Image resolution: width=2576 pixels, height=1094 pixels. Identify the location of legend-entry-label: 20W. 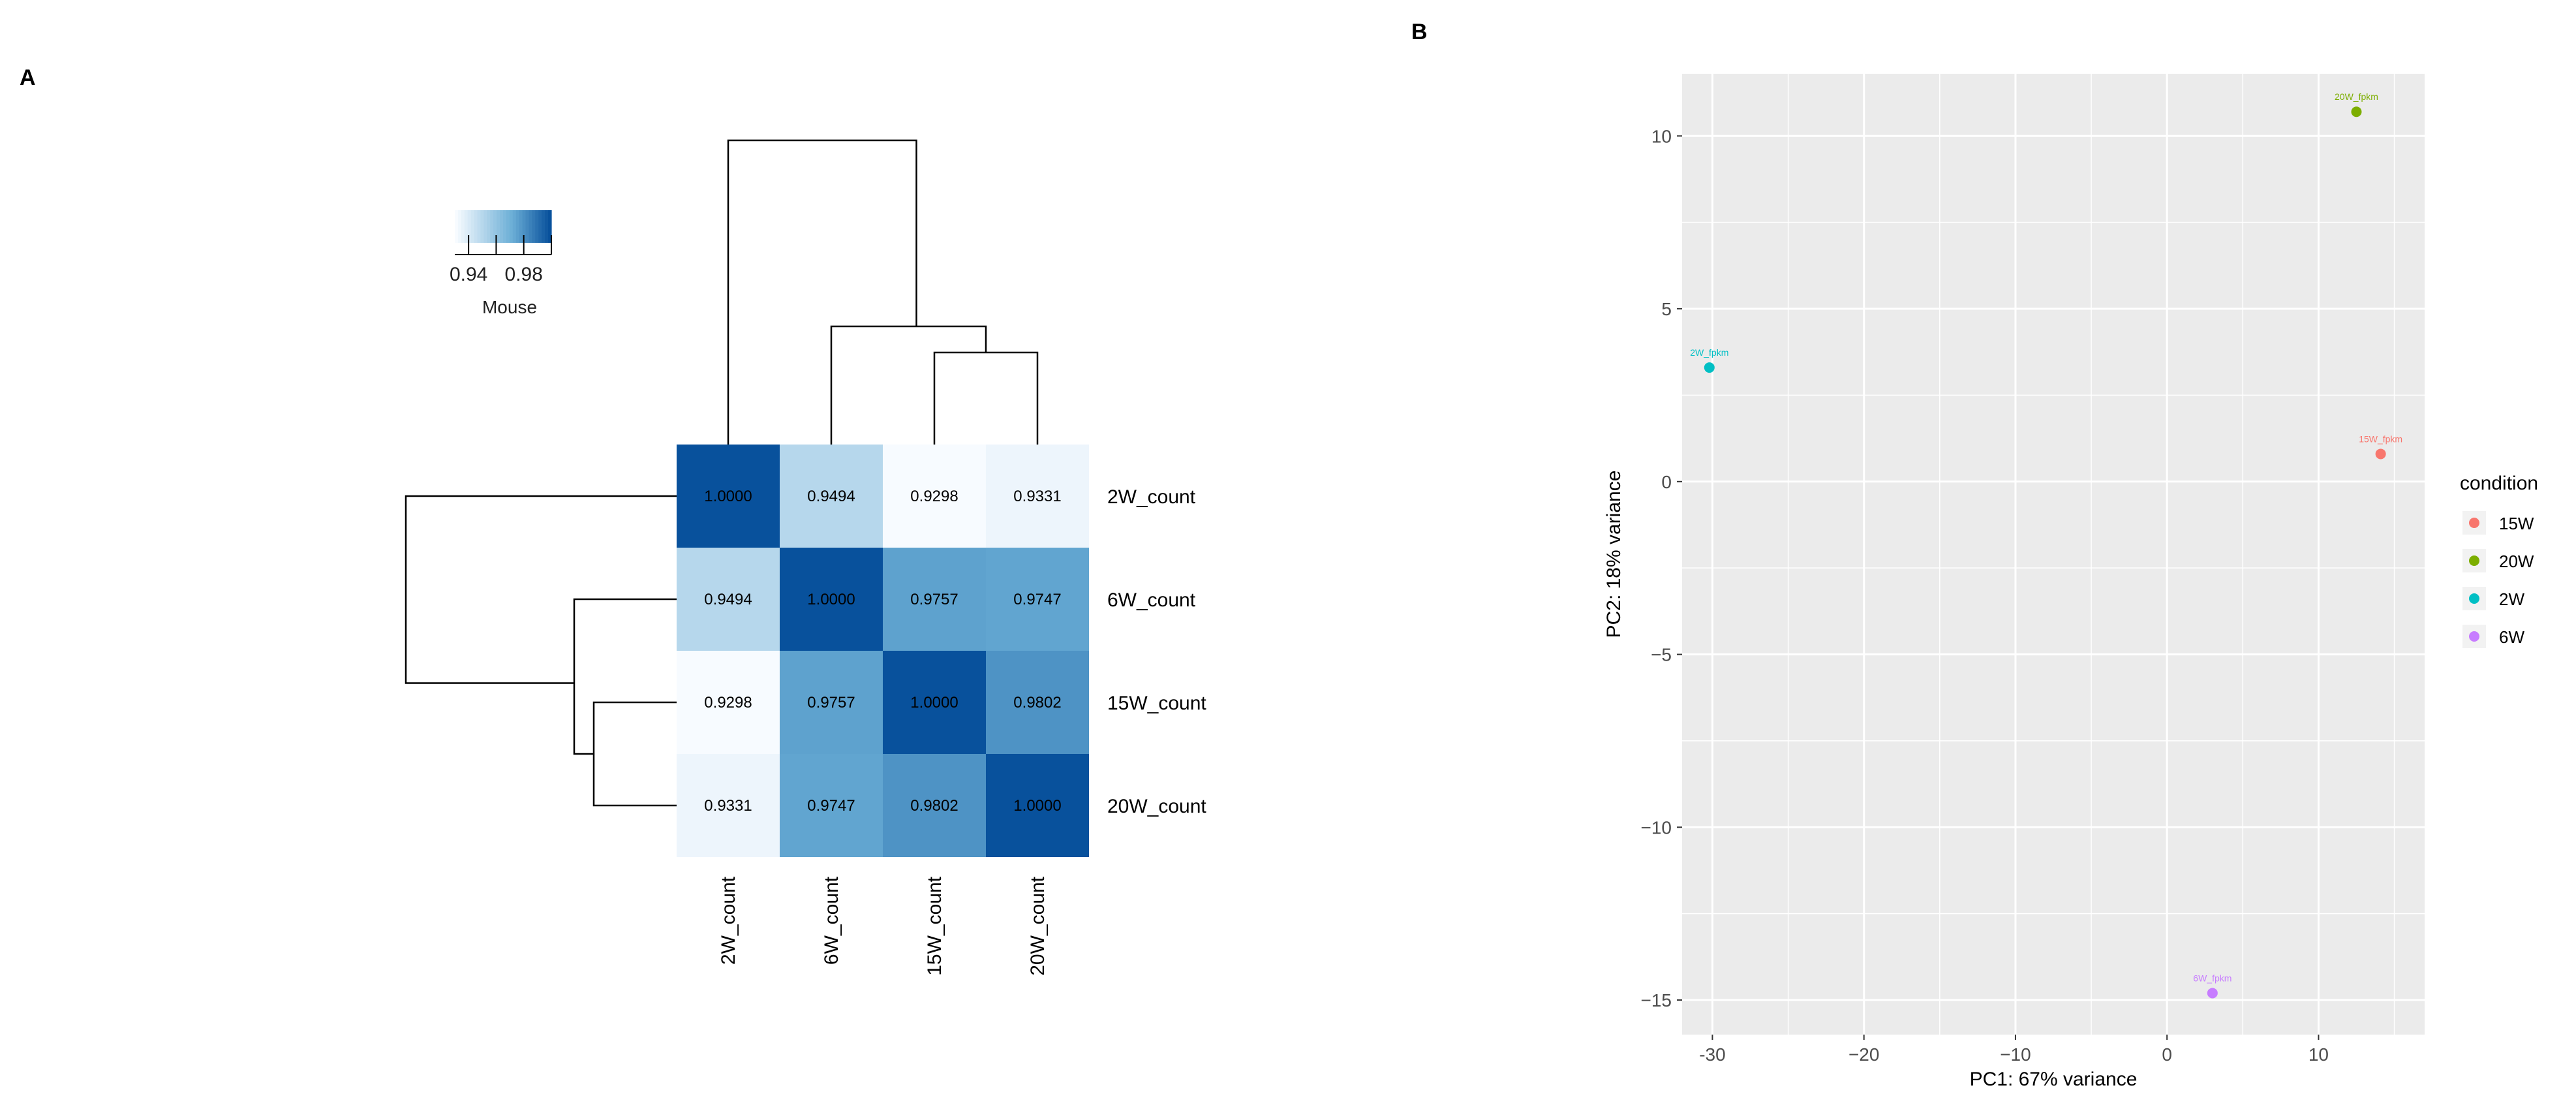
(2516, 561).